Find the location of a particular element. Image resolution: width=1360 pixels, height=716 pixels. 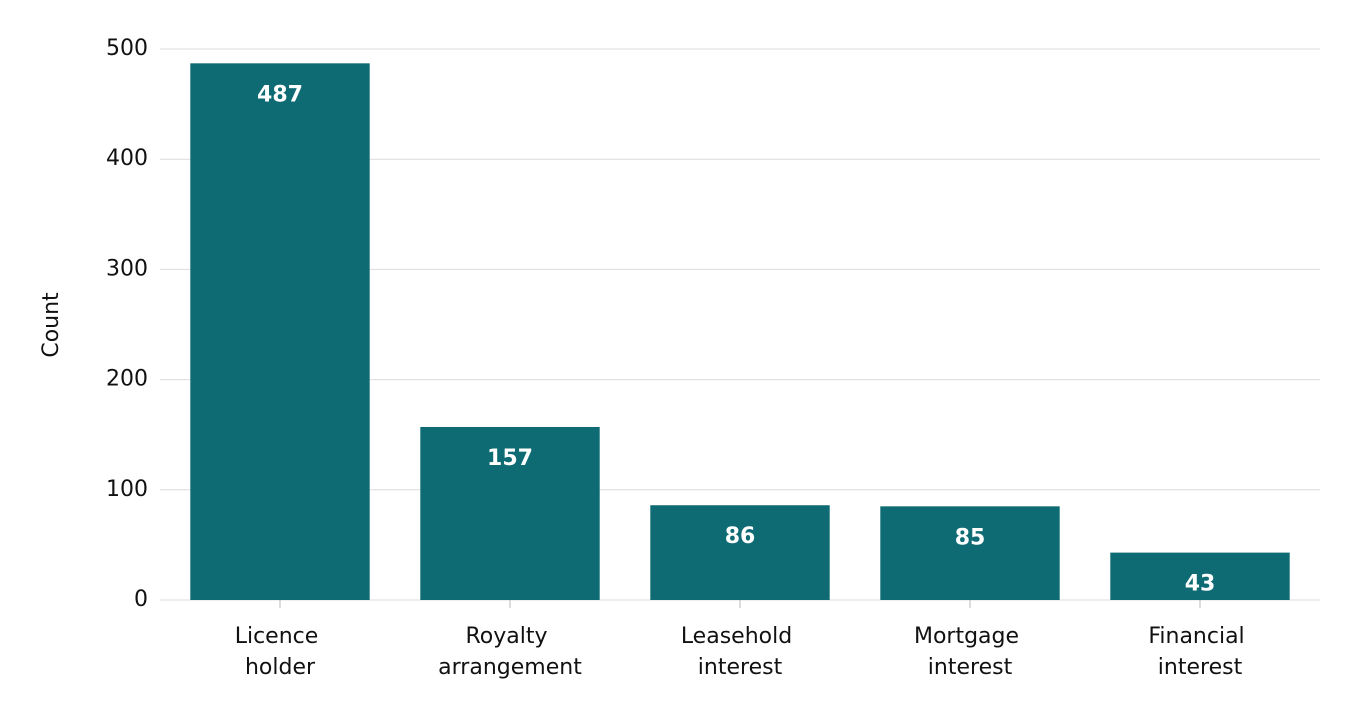

value-label: 86 is located at coordinates (740, 536).